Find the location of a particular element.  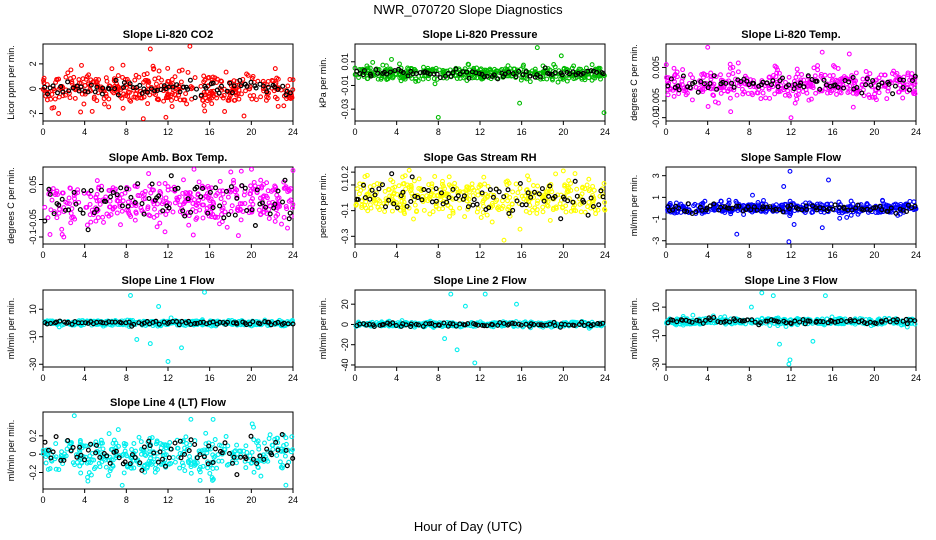

panel-title: Slope Line 1 Flow is located at coordinates (168, 281).